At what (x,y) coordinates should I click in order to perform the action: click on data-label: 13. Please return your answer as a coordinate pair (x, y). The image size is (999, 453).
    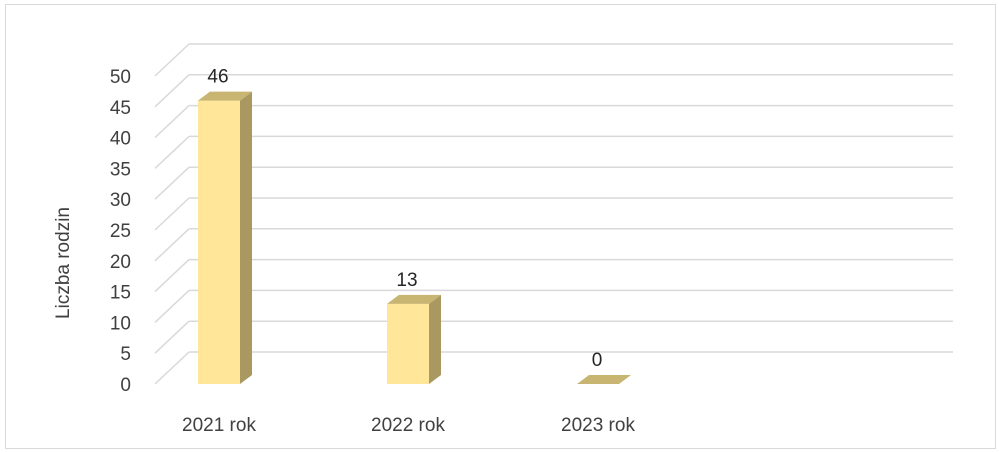
    Looking at the image, I should click on (406, 280).